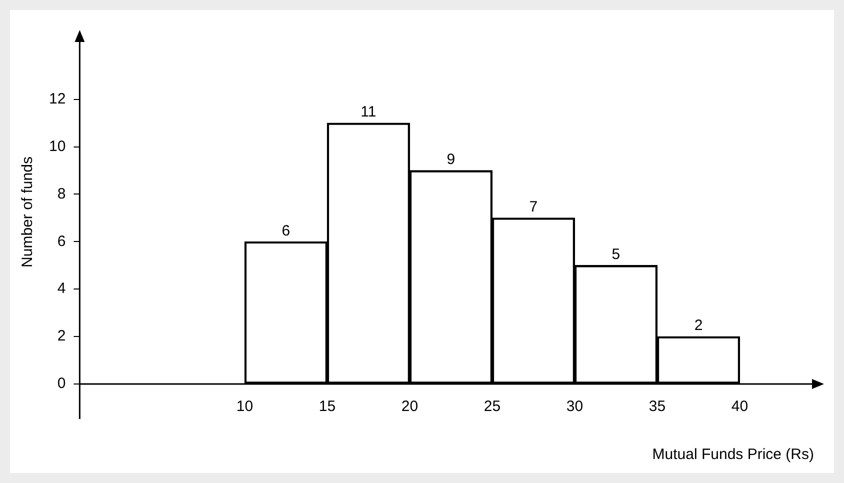 The image size is (844, 483). Describe the element at coordinates (409, 407) in the screenshot. I see `x-tick-label: 20` at that location.